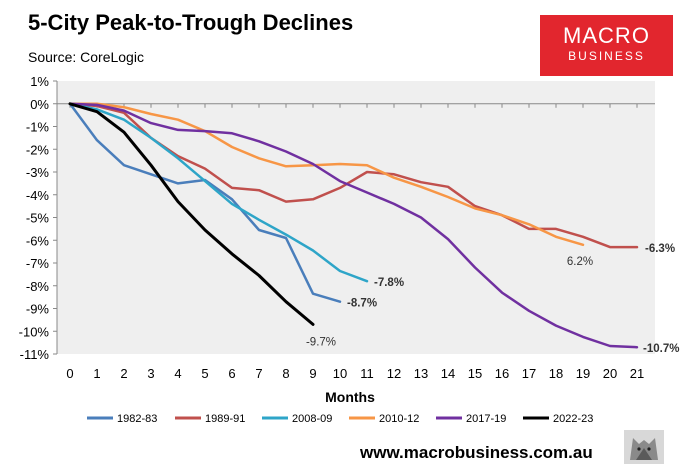 The width and height of the screenshot is (685, 475). What do you see at coordinates (38, 218) in the screenshot?
I see `y-tick-label: -5%` at bounding box center [38, 218].